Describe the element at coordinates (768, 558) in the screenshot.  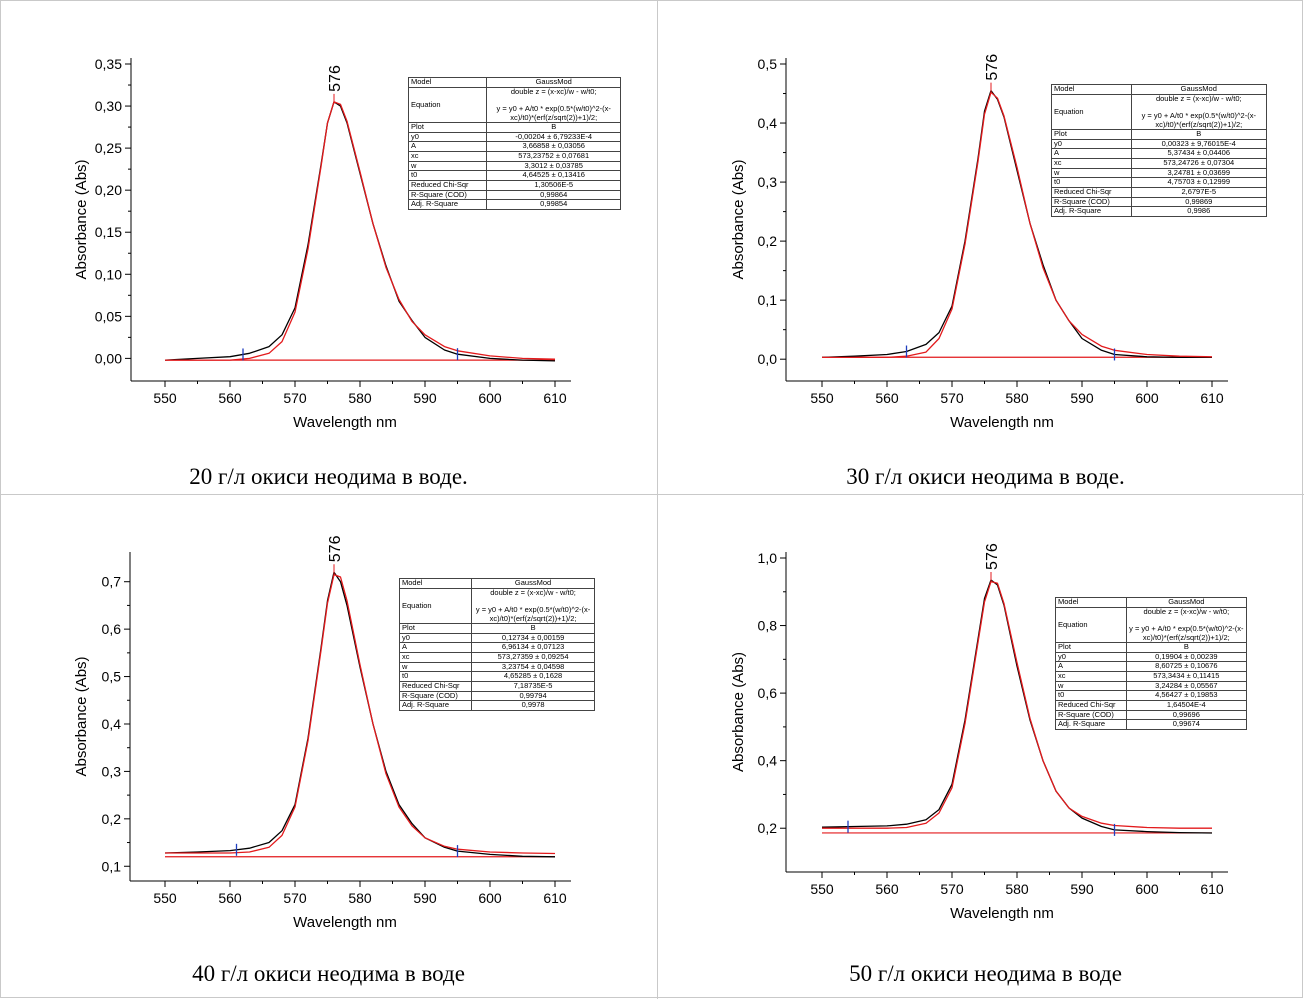
I see `y-tick-label: 1,0` at that location.